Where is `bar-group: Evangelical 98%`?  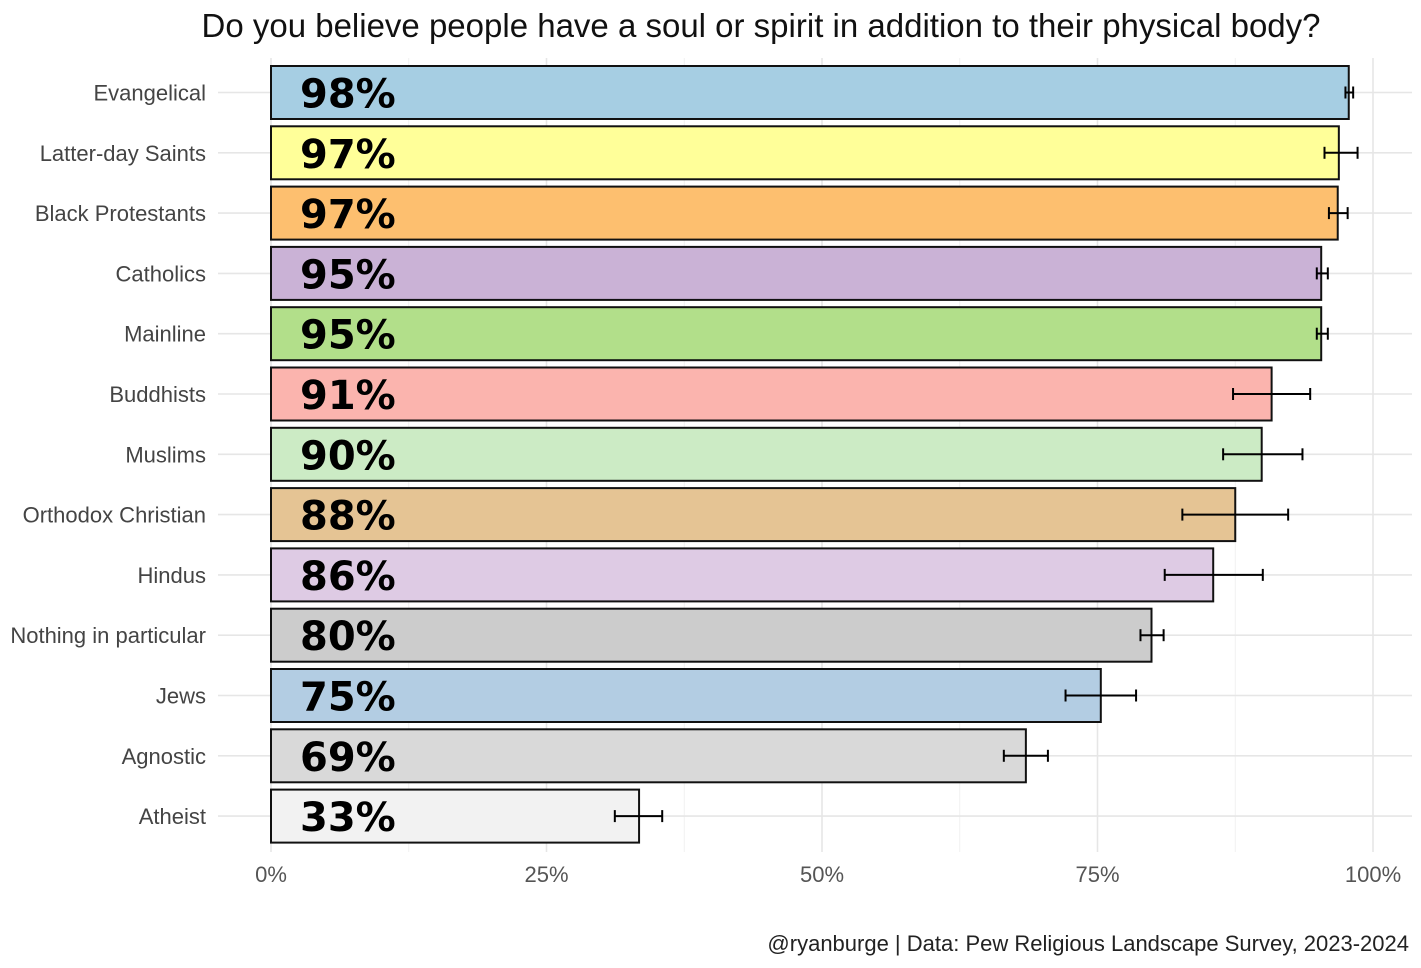 bar-group: Evangelical 98% is located at coordinates (724, 92).